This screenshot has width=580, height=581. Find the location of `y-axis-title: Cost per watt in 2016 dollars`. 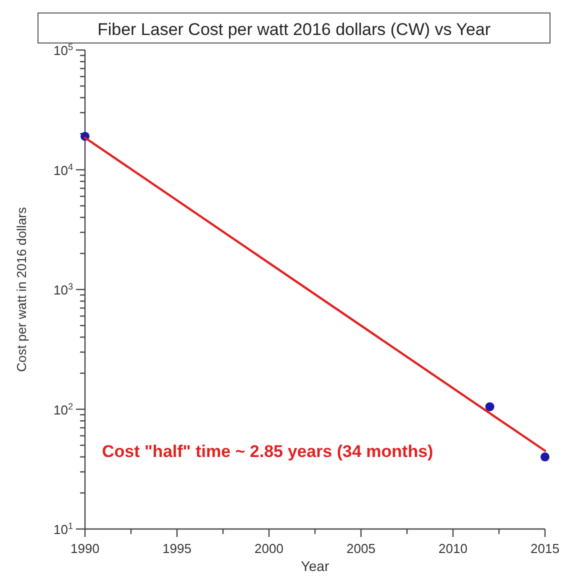

y-axis-title: Cost per watt in 2016 dollars is located at coordinates (21, 289).